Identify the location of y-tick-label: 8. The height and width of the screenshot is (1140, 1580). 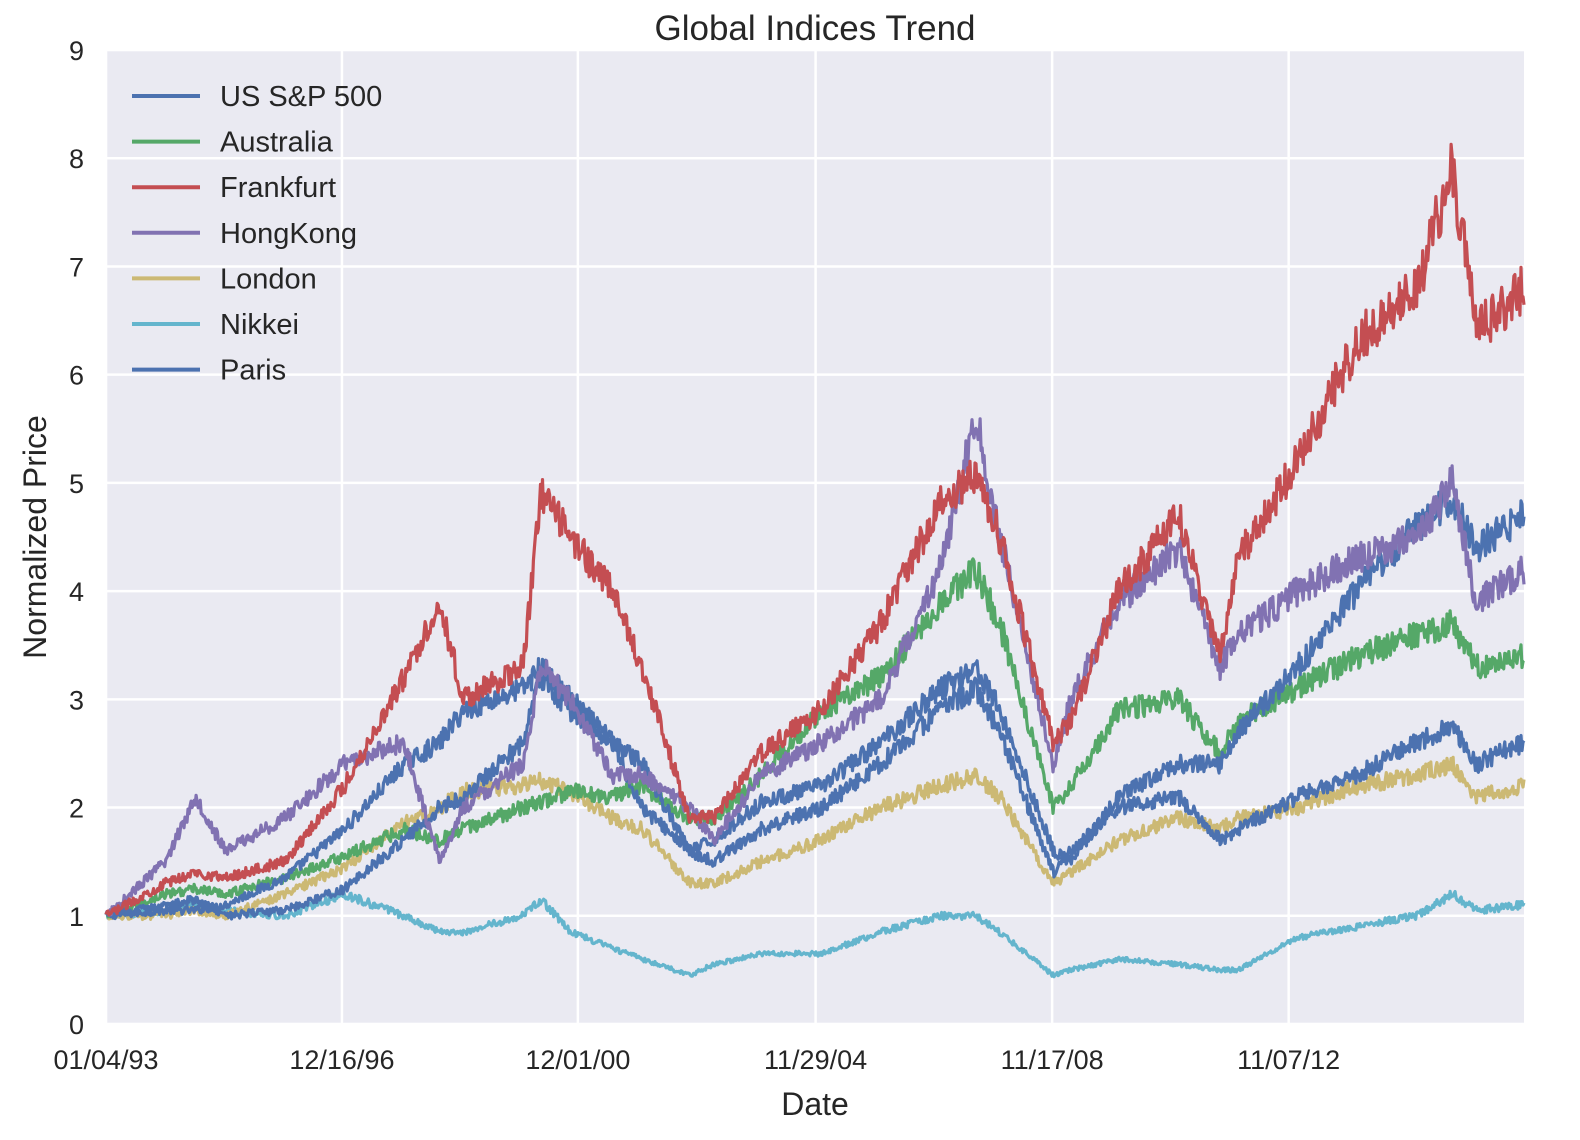
(76, 159).